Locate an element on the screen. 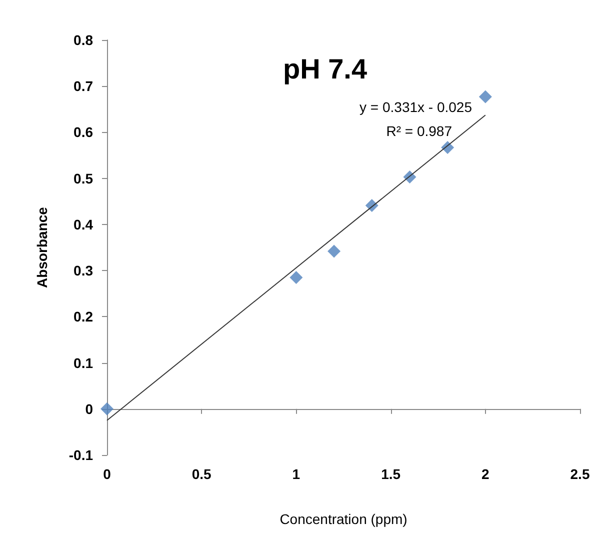 The width and height of the screenshot is (615, 539). y-tick-label: 0.5 is located at coordinates (84, 178).